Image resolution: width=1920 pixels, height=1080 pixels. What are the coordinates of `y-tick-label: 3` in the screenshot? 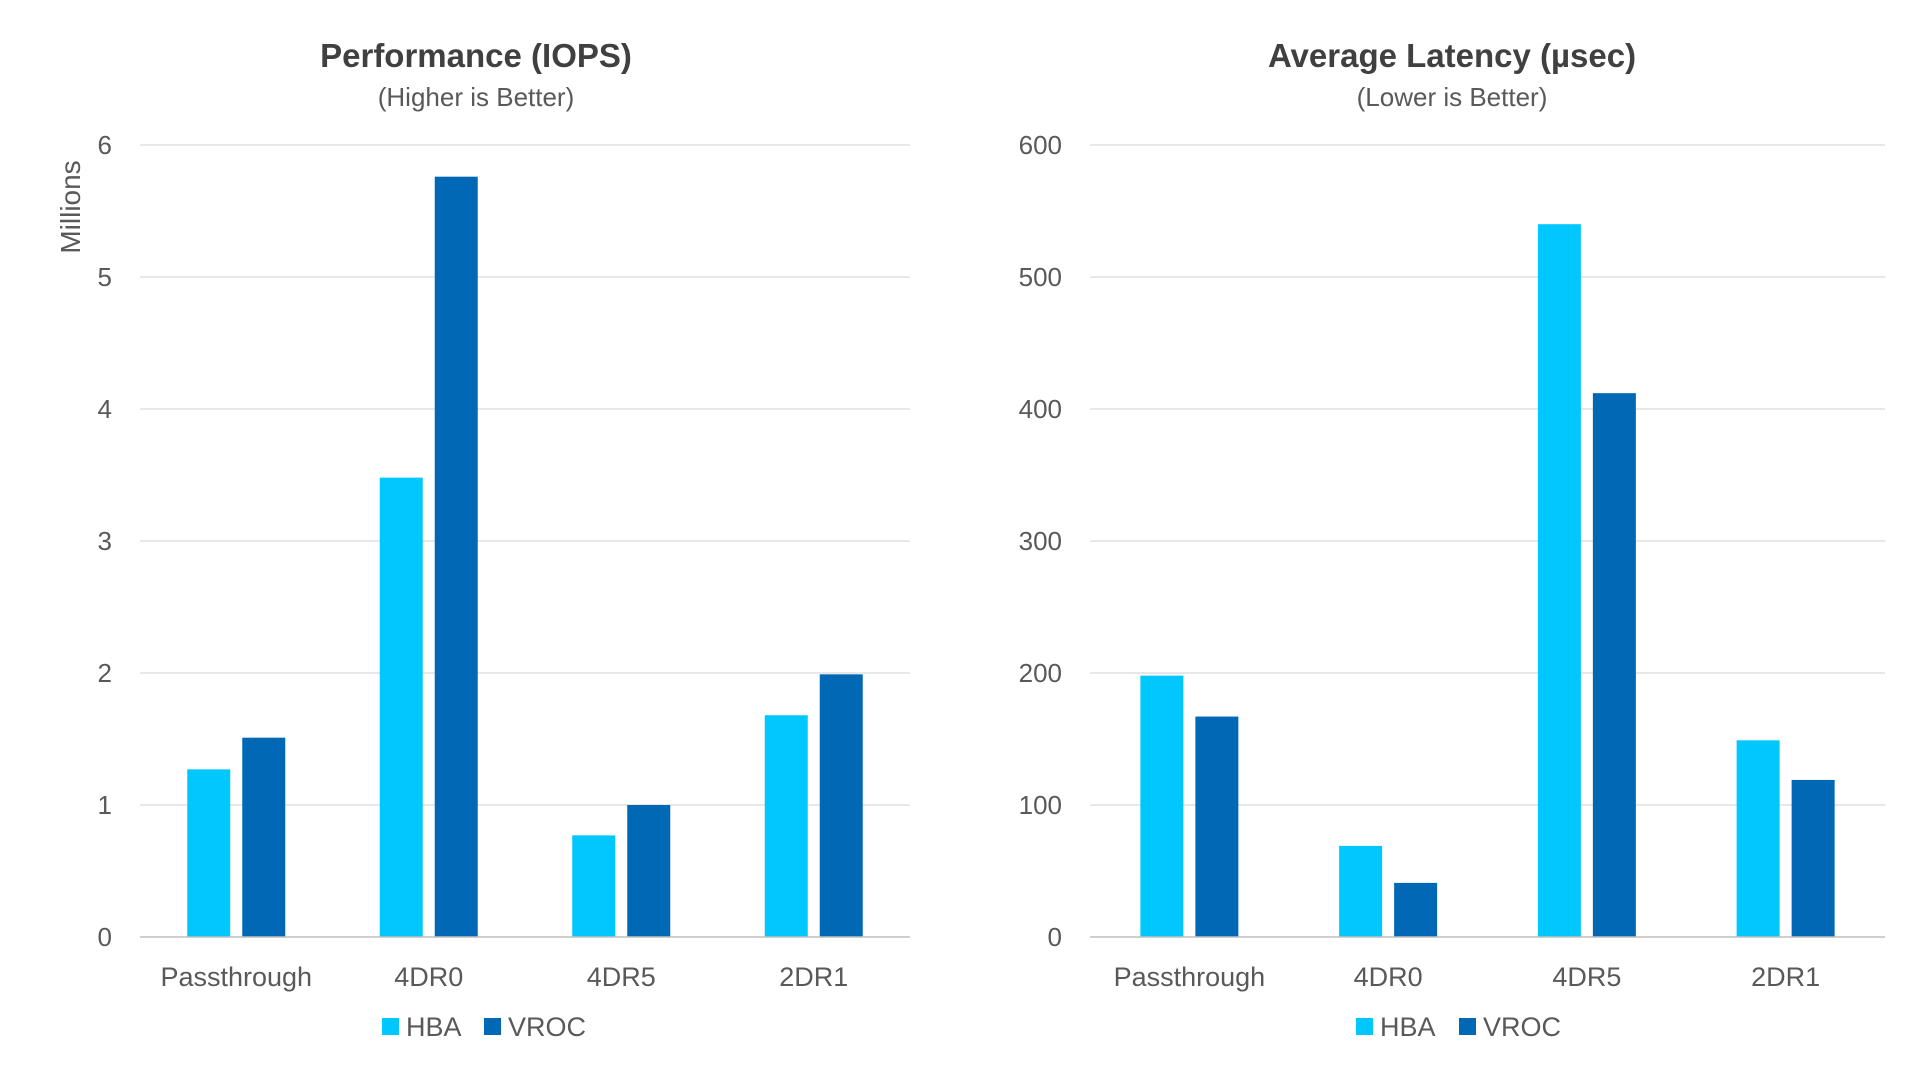 It's located at (105, 541).